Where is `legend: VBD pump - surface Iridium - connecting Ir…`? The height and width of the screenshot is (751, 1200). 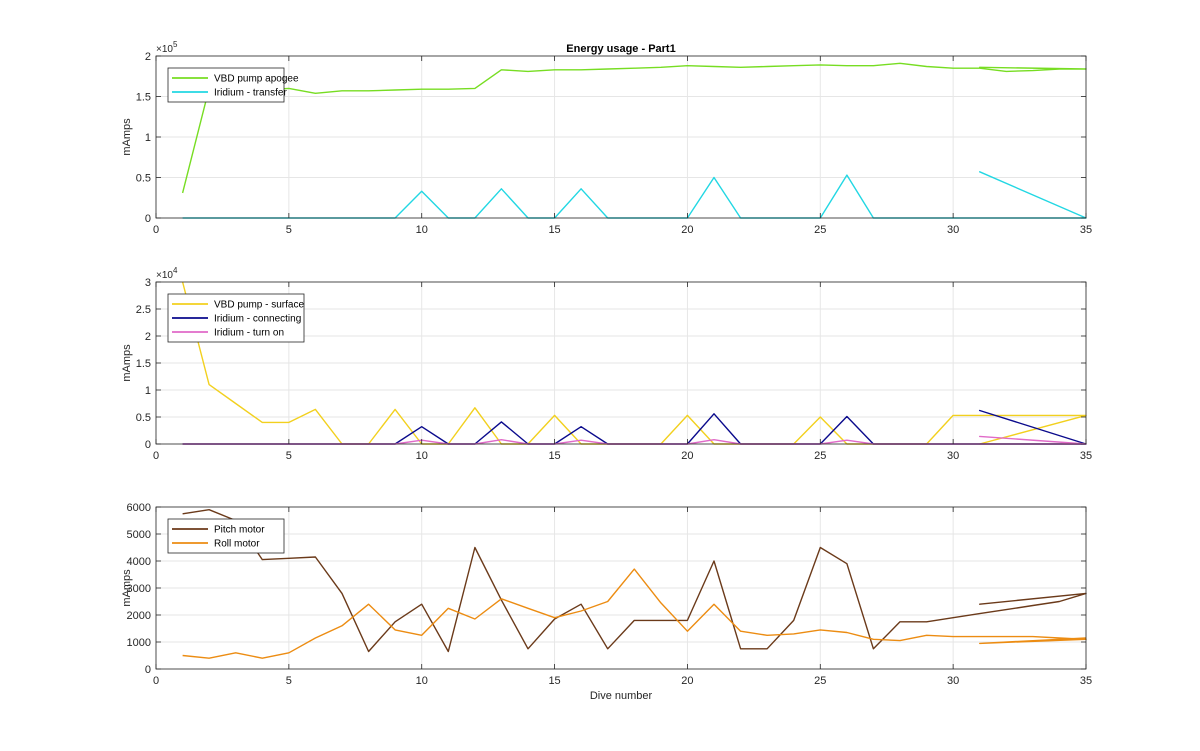 legend: VBD pump - surface Iridium - connecting Ir… is located at coordinates (235, 318).